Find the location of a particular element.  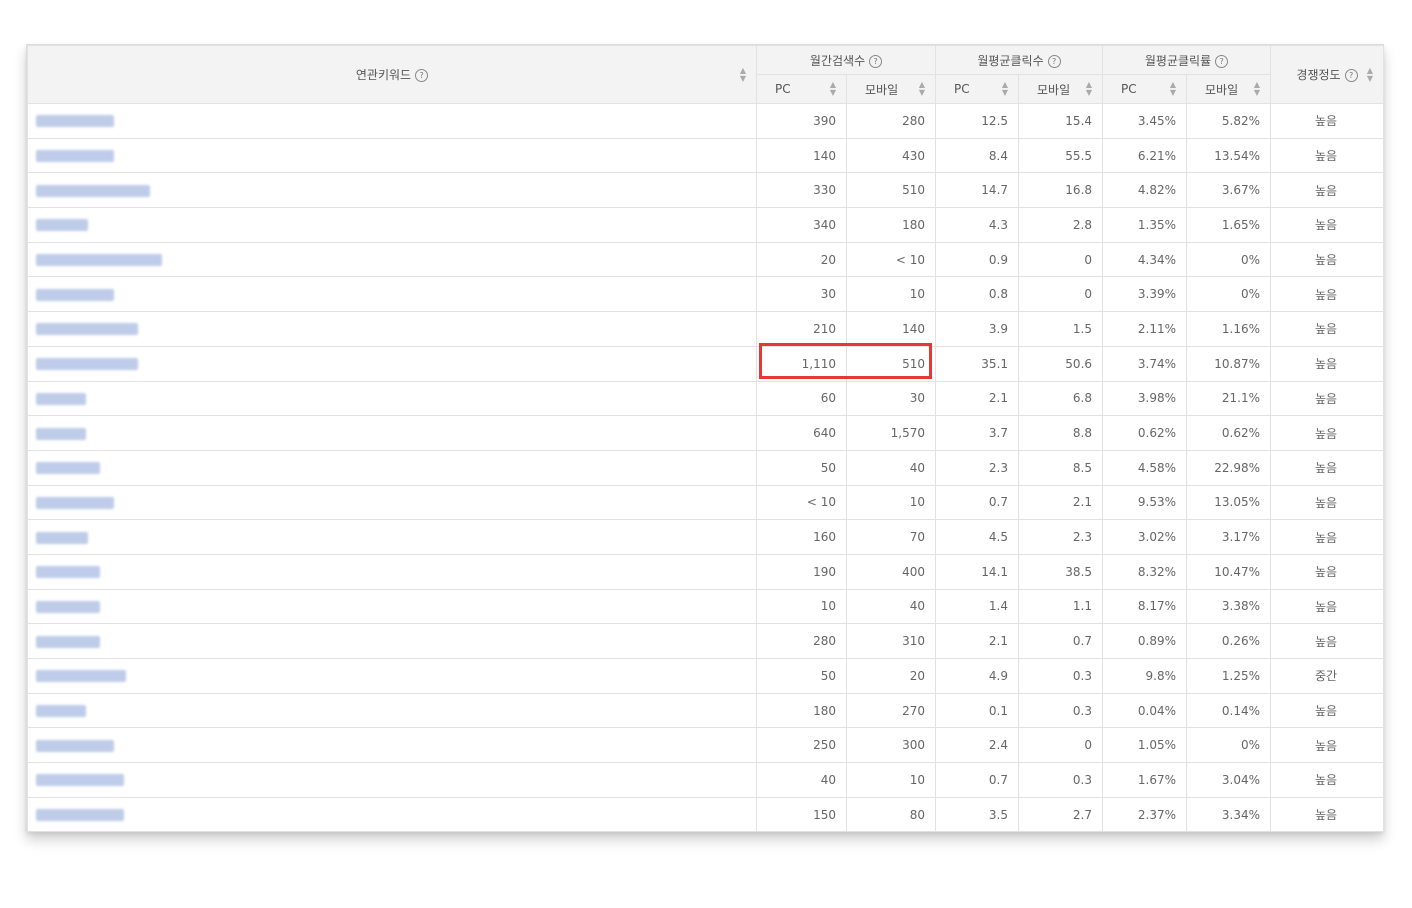

ctr-mobile-header: 모바일 ▲ ▼ is located at coordinates (1229, 89).